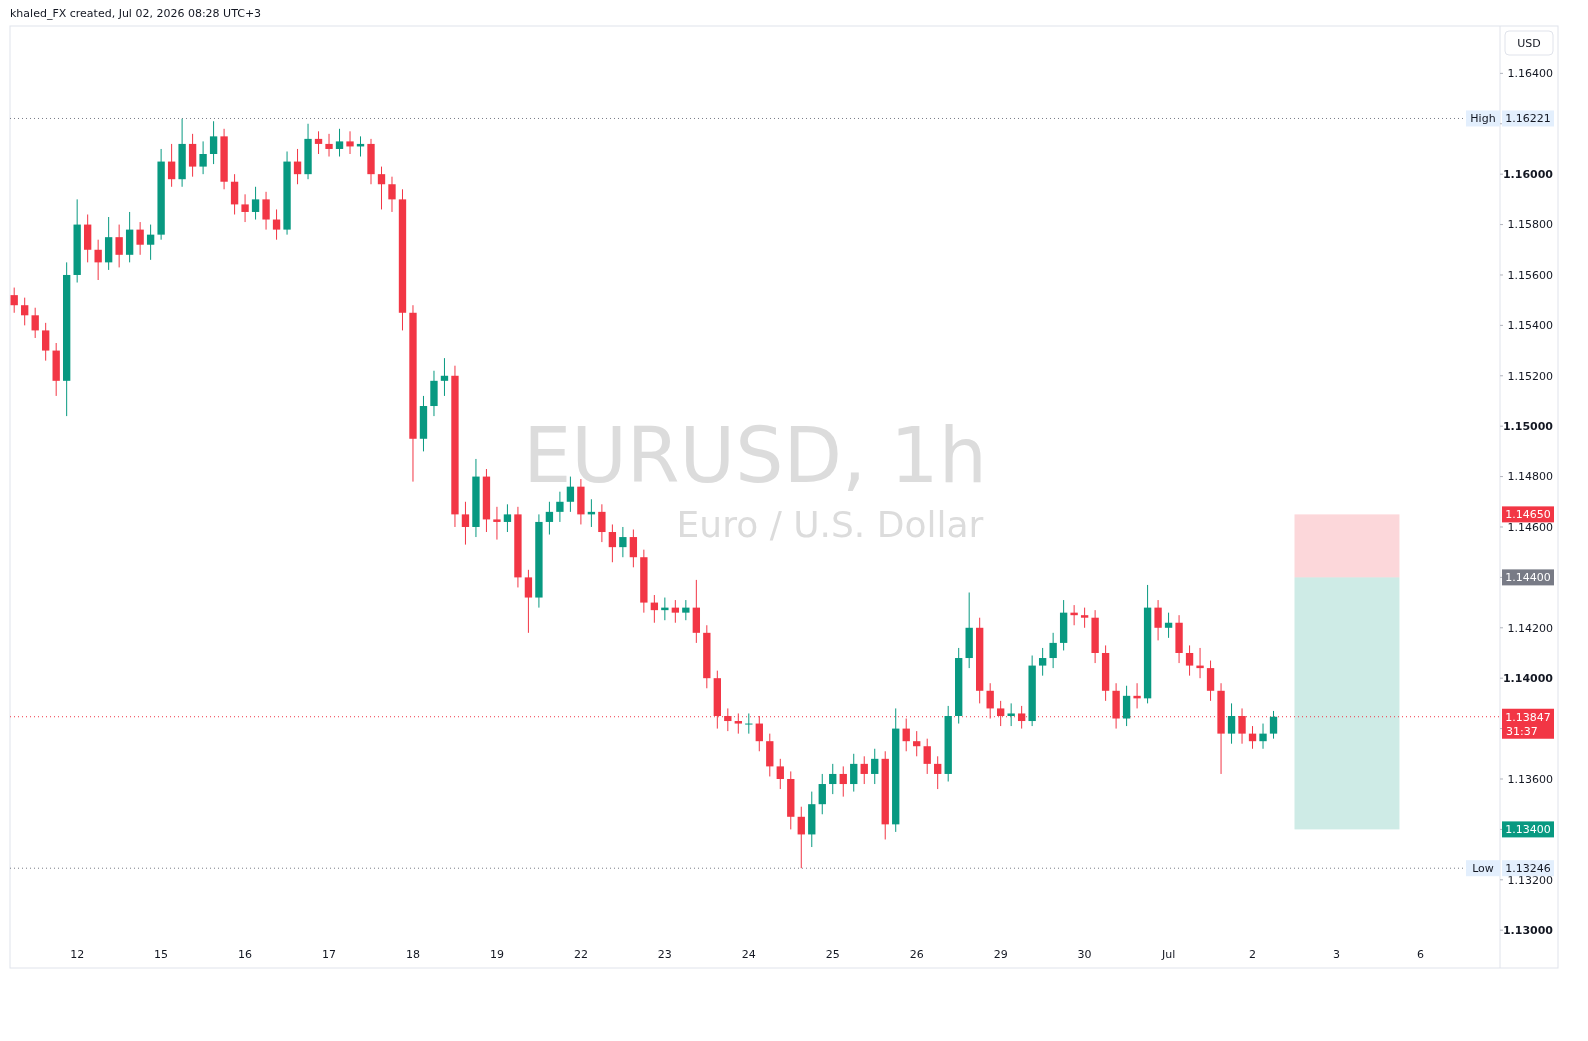 Image resolution: width=1588 pixels, height=1041 pixels. What do you see at coordinates (832, 954) in the screenshot?
I see `x-tick-label: 25` at bounding box center [832, 954].